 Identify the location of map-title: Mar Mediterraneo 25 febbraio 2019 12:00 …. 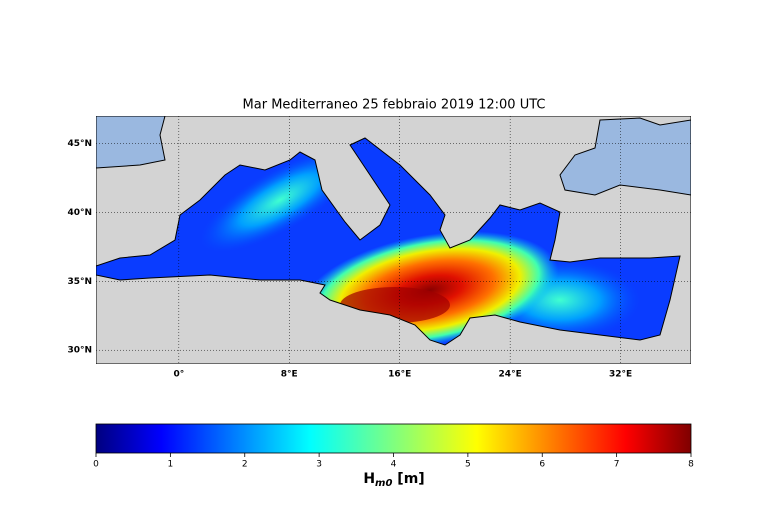
(394, 105).